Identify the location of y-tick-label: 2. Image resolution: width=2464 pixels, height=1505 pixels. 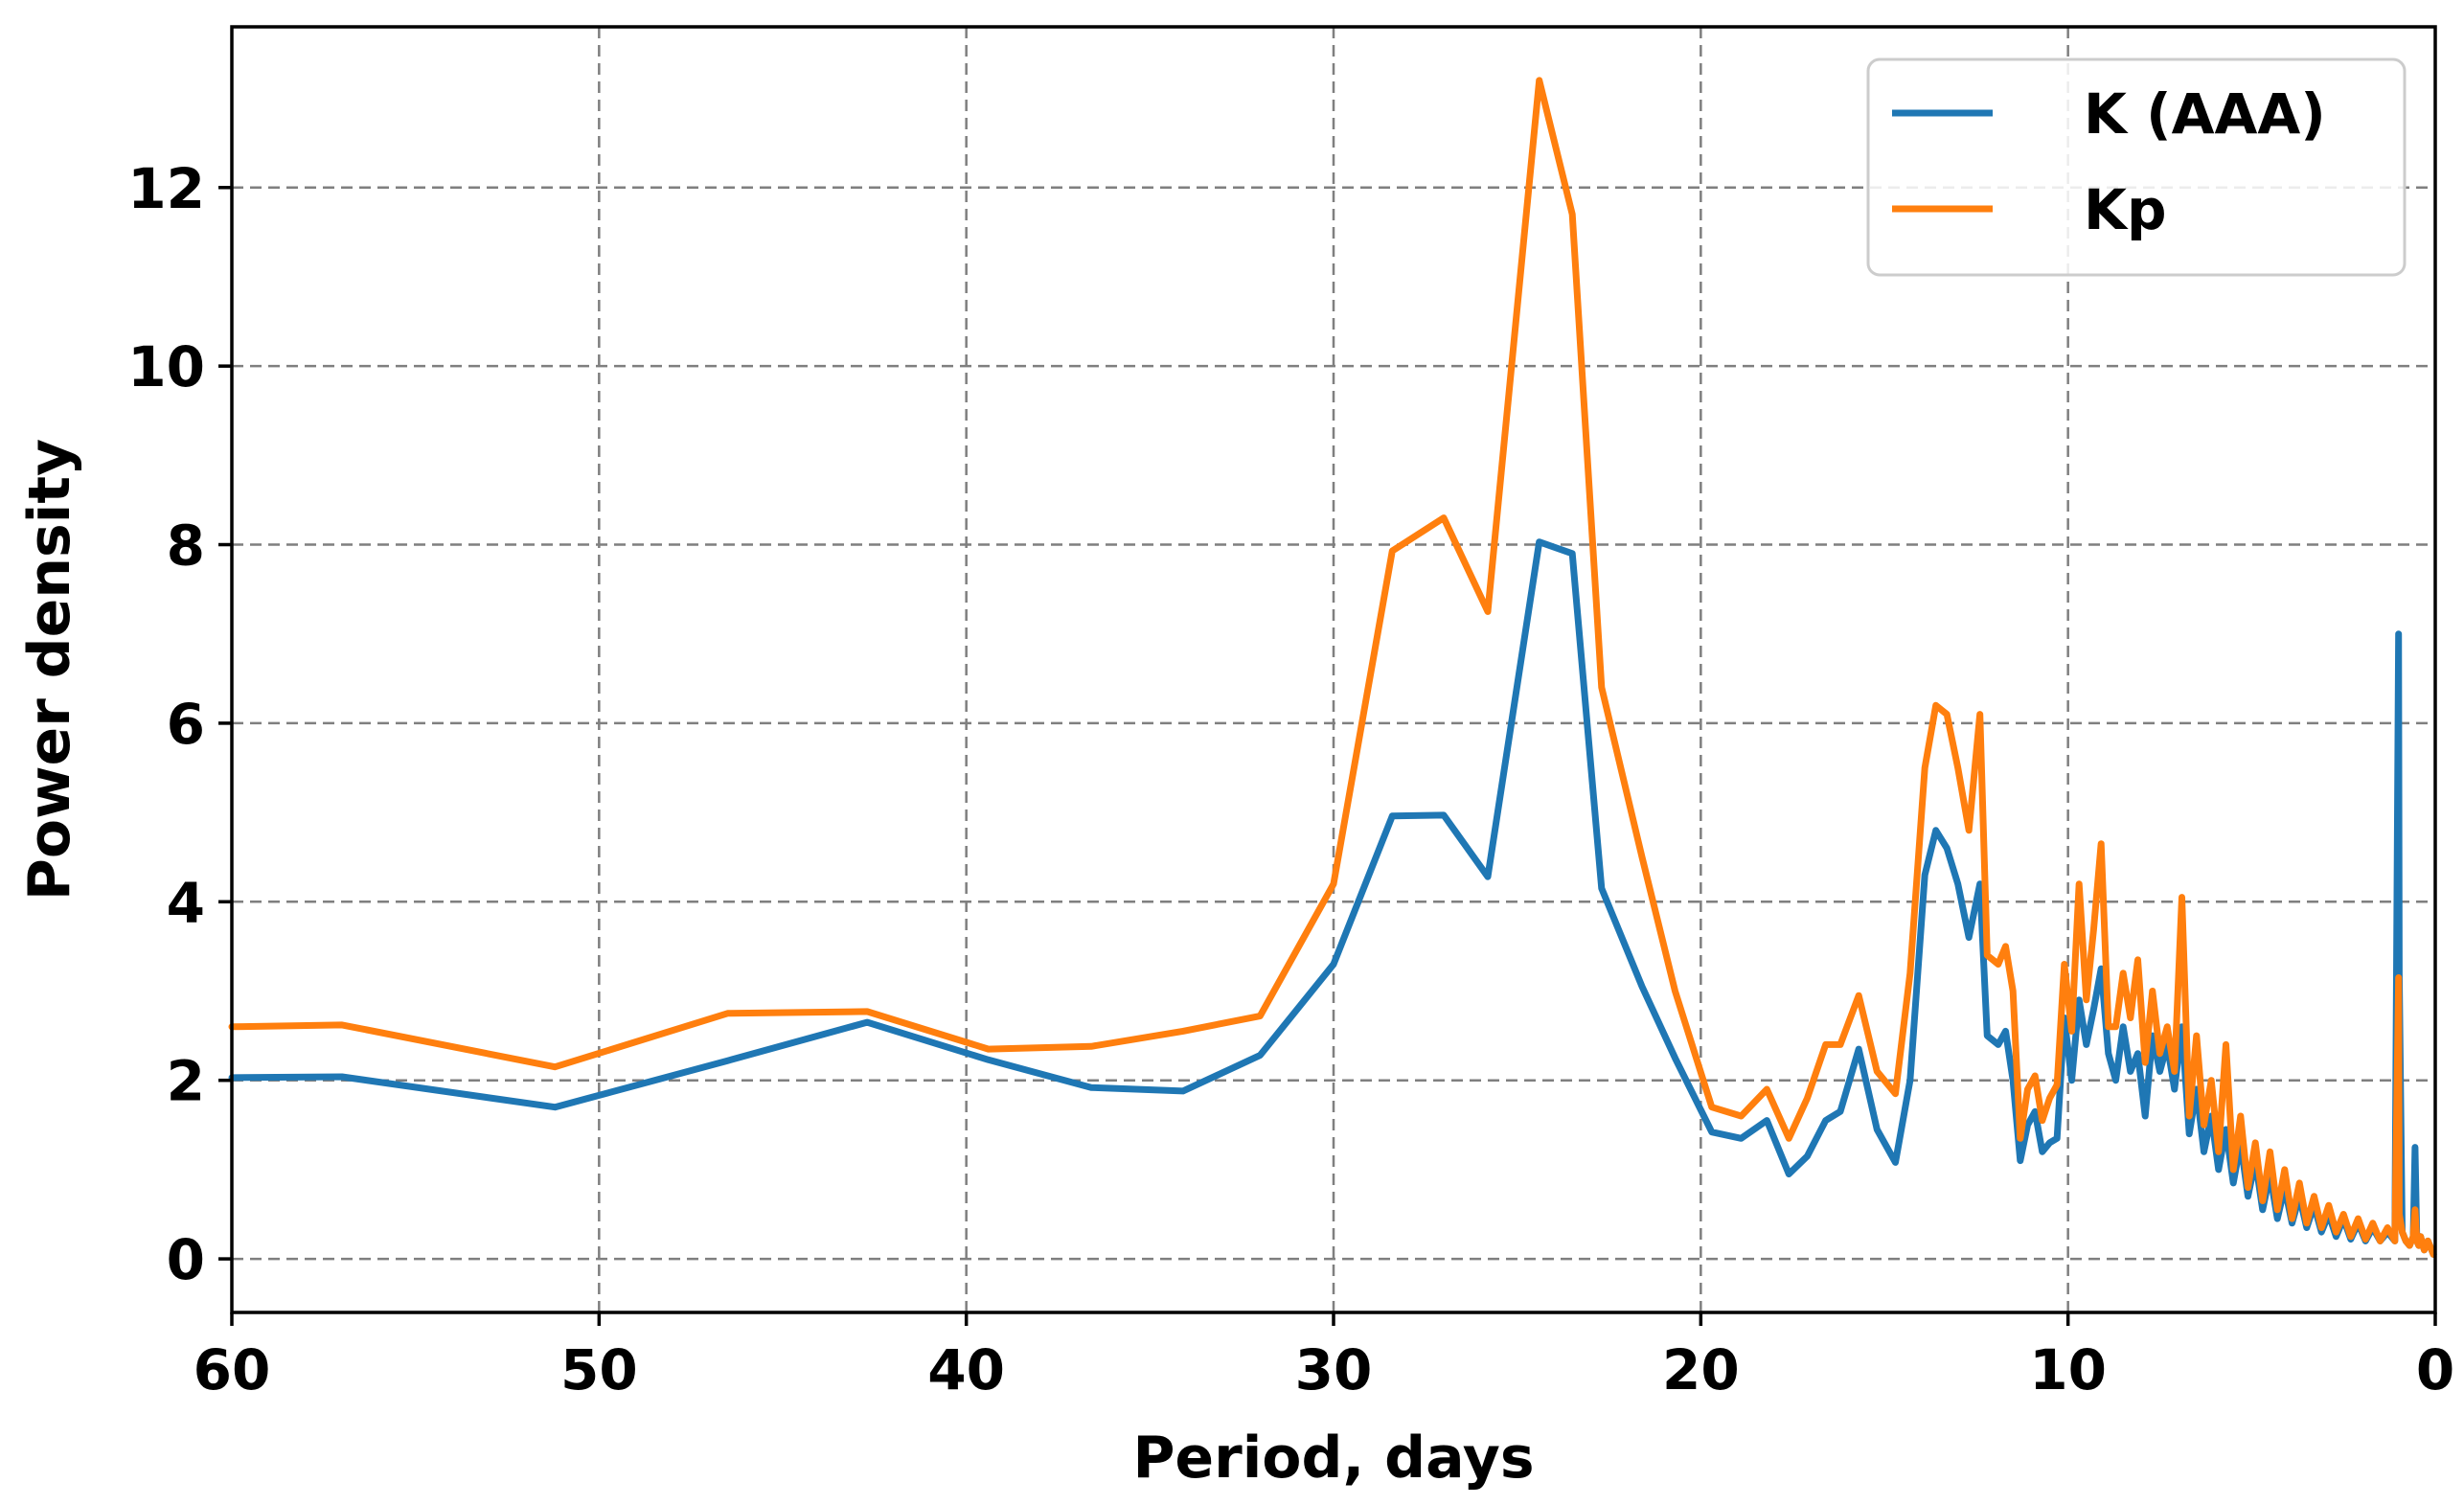
(186, 1081).